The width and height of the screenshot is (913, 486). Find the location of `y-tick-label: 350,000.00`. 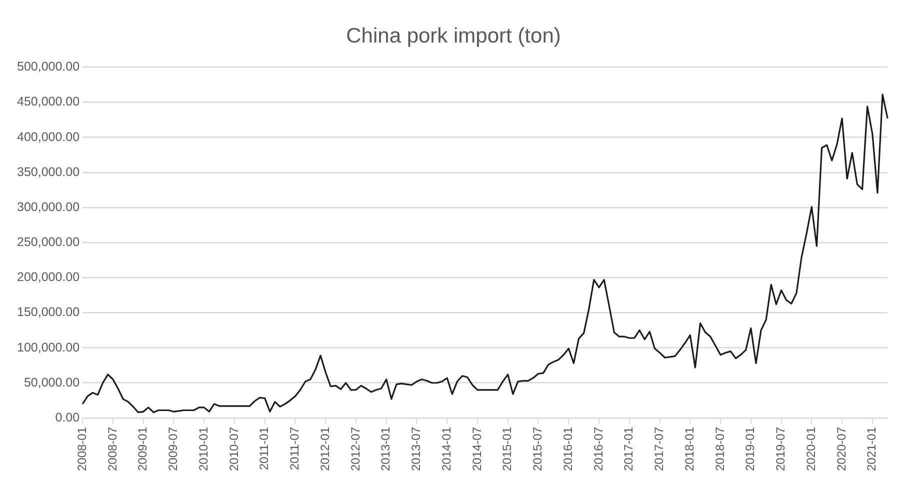

y-tick-label: 350,000.00 is located at coordinates (48, 171).